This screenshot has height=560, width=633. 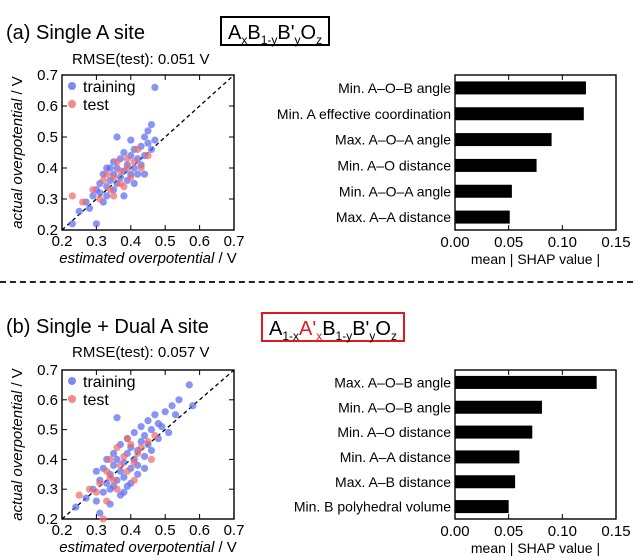 I want to click on diagonal-line, so click(x=148, y=444).